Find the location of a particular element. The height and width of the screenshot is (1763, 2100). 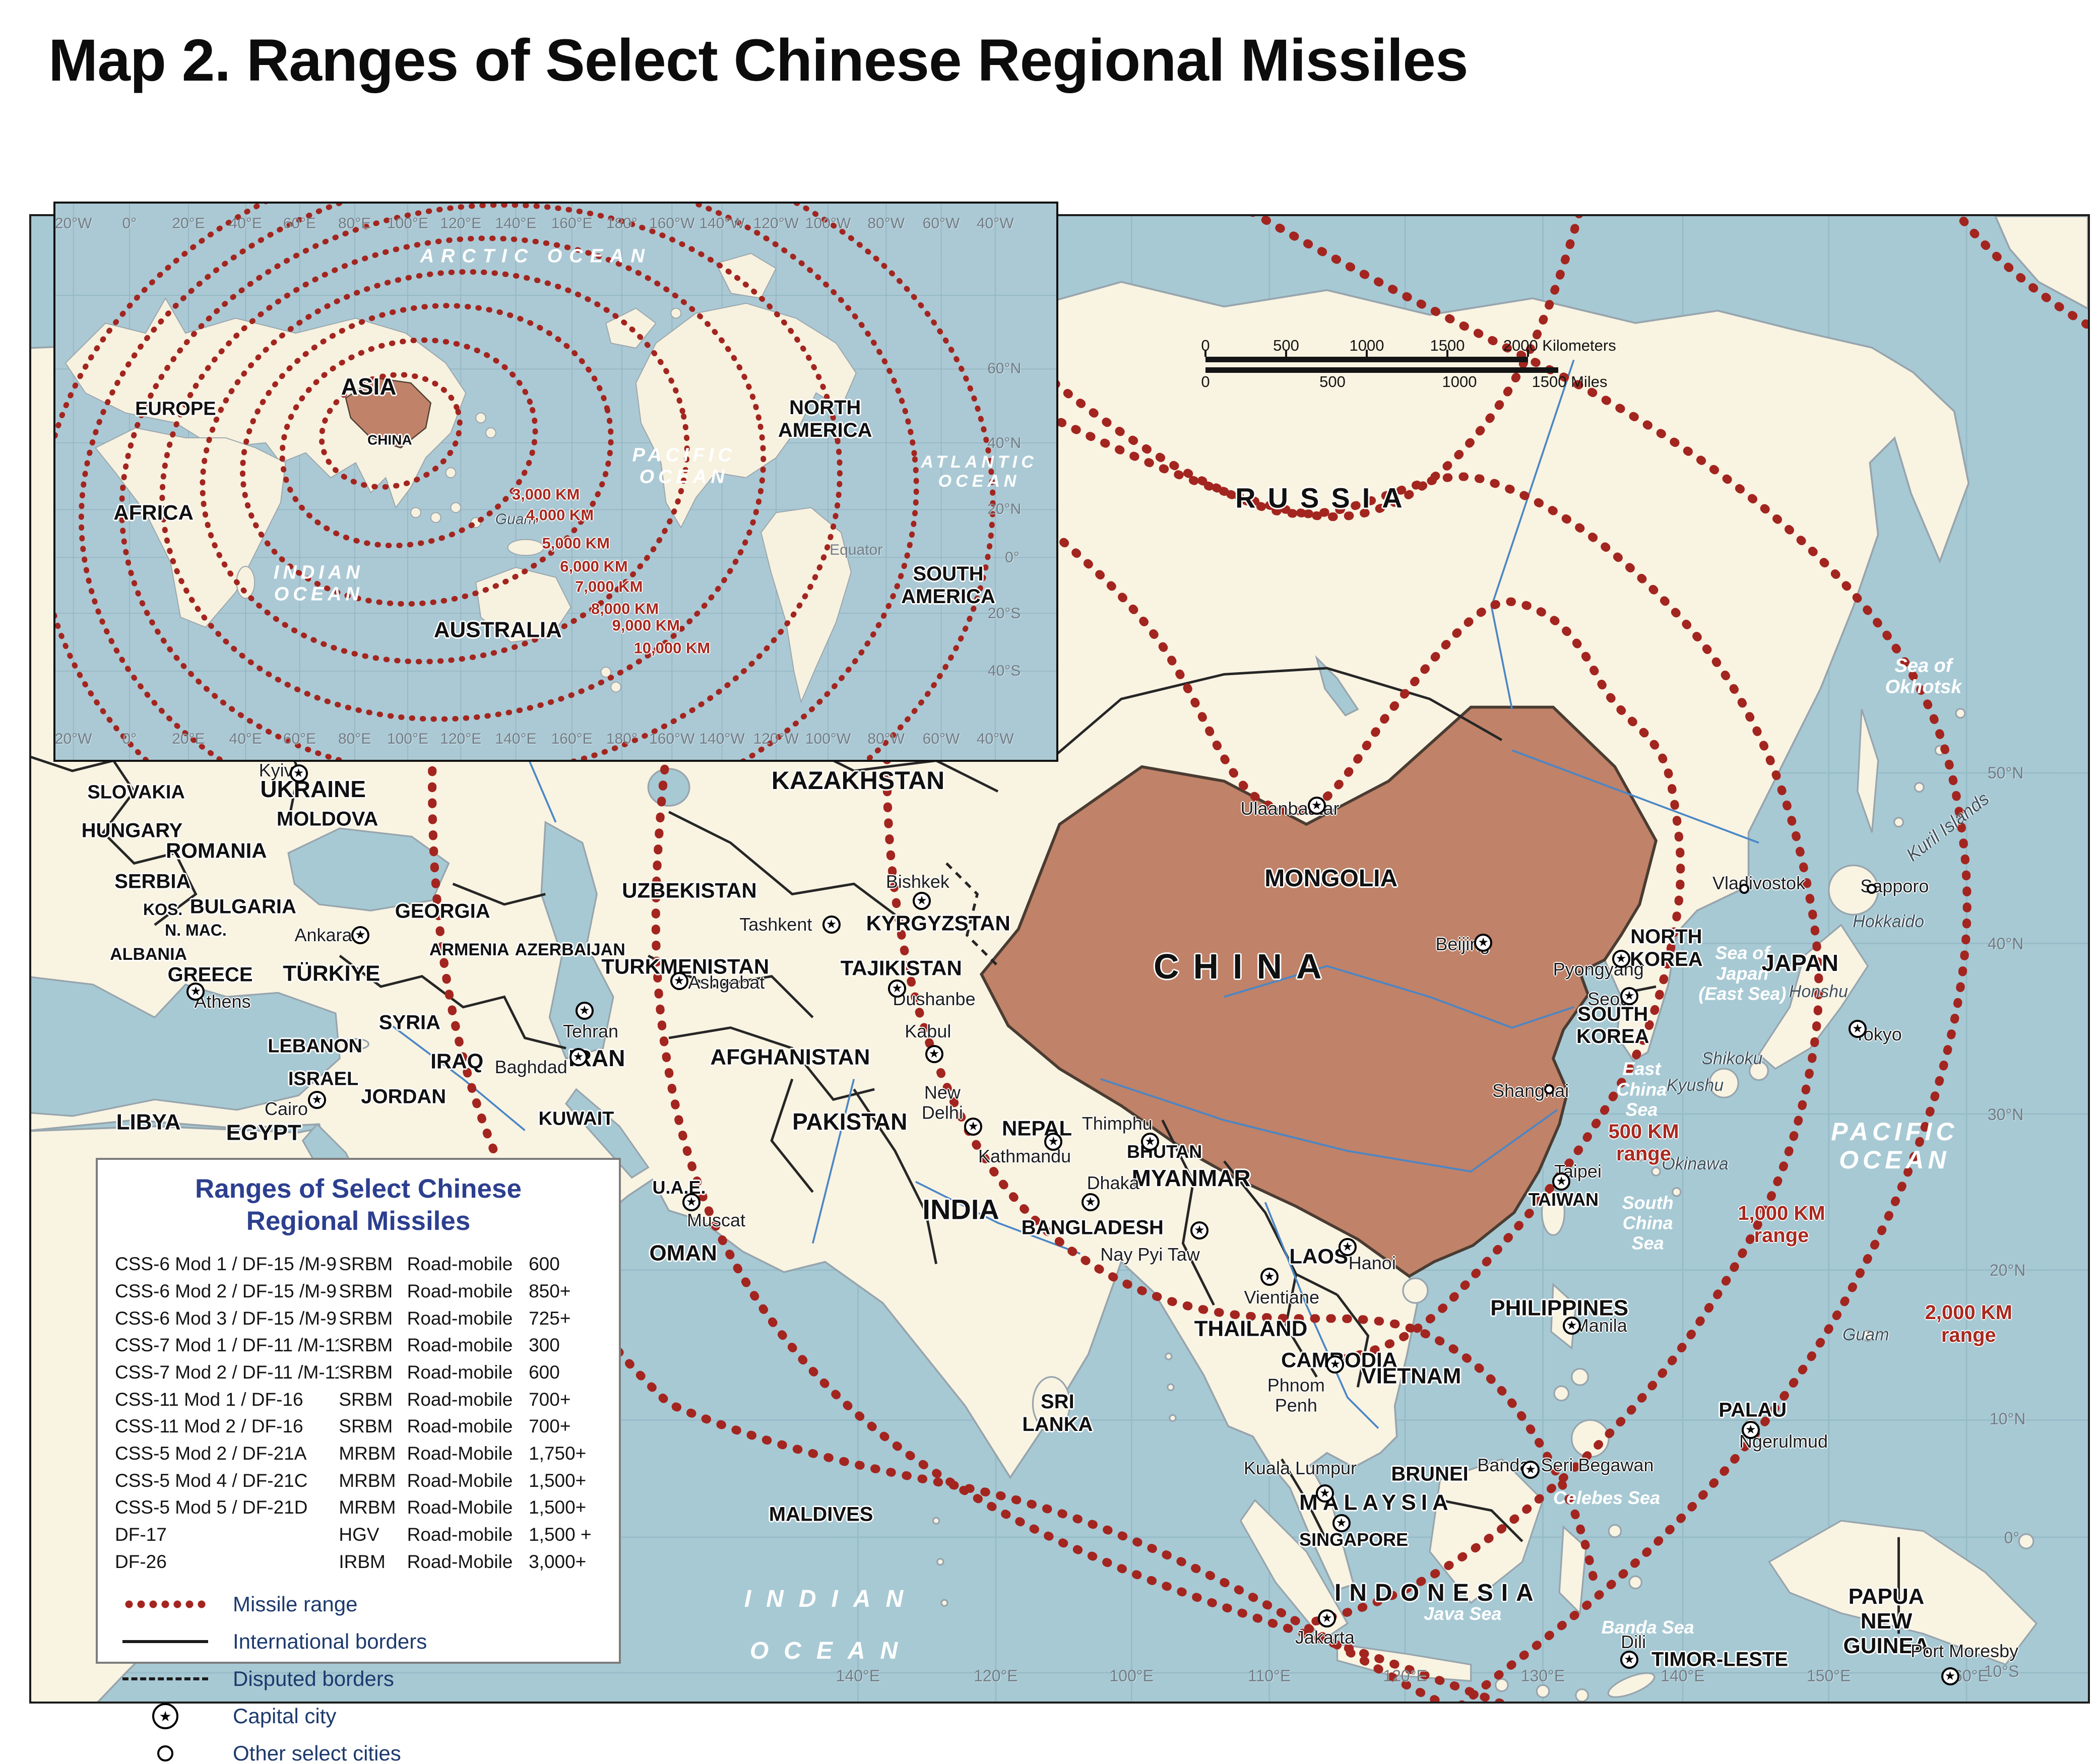

missile-row-4-range: 600 is located at coordinates (544, 1372).